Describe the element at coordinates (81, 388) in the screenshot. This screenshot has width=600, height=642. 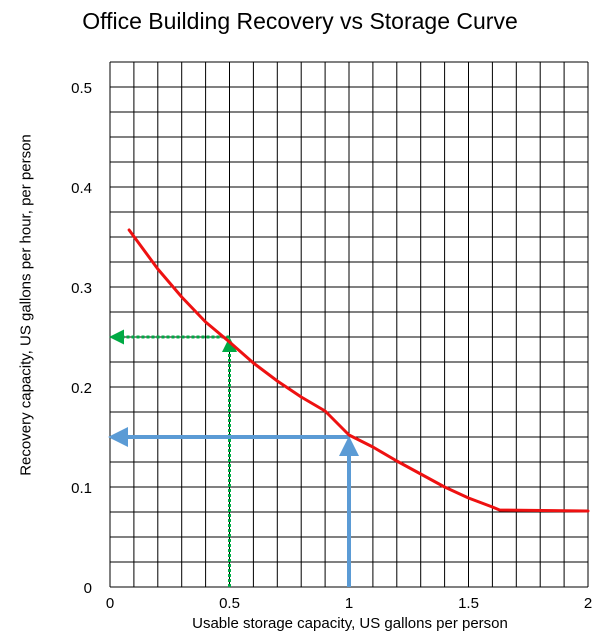
I see `y-tick-label: 0.2` at that location.